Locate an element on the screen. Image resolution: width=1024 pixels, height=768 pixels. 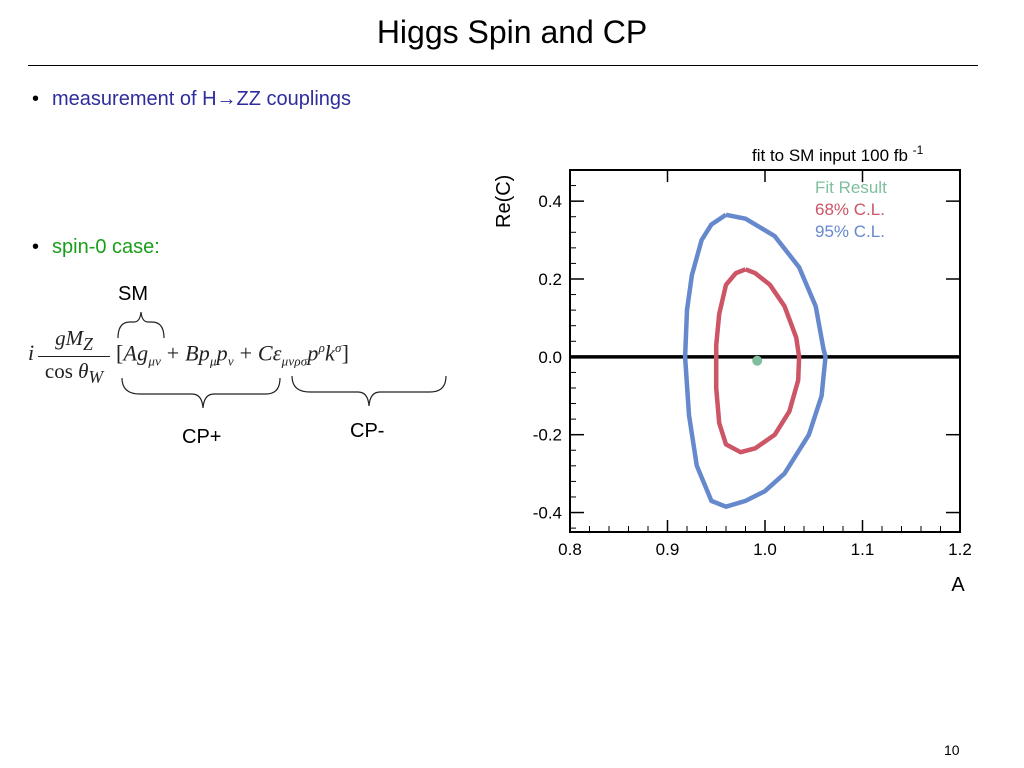
cp-minus-label: CP- is located at coordinates (367, 431).